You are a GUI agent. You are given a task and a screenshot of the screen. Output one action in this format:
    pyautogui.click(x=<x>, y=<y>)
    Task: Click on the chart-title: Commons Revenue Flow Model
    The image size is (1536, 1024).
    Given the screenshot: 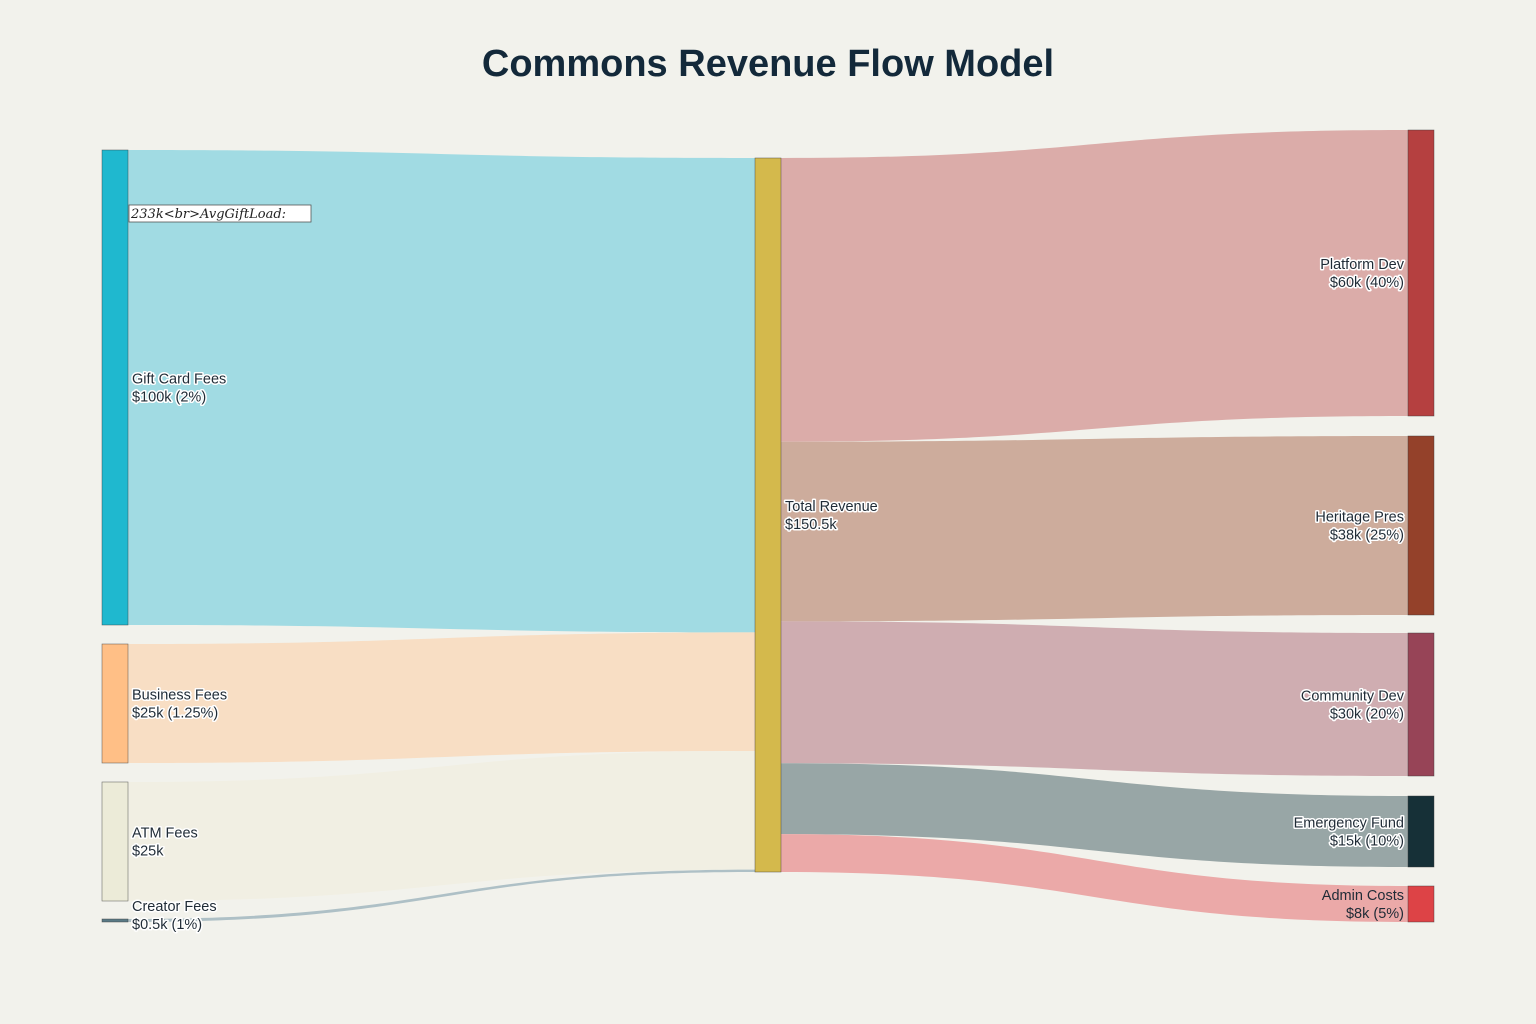 What is the action you would take?
    pyautogui.click(x=768, y=64)
    